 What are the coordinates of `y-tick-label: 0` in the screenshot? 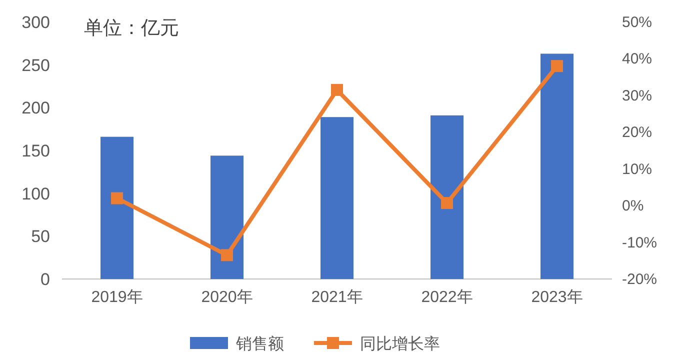 It's located at (45, 279).